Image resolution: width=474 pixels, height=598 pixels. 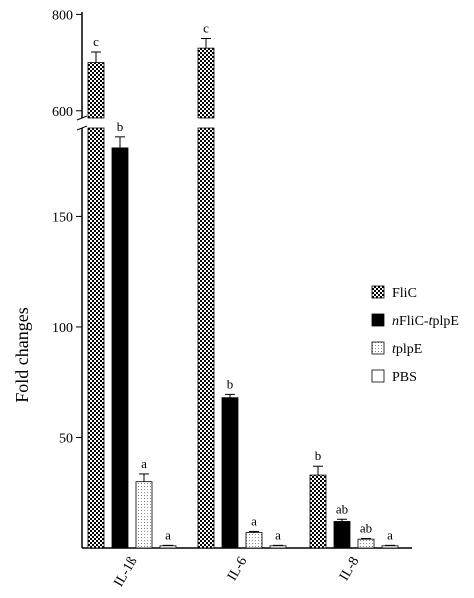 I want to click on y-tick-label: 100, so click(x=62, y=328).